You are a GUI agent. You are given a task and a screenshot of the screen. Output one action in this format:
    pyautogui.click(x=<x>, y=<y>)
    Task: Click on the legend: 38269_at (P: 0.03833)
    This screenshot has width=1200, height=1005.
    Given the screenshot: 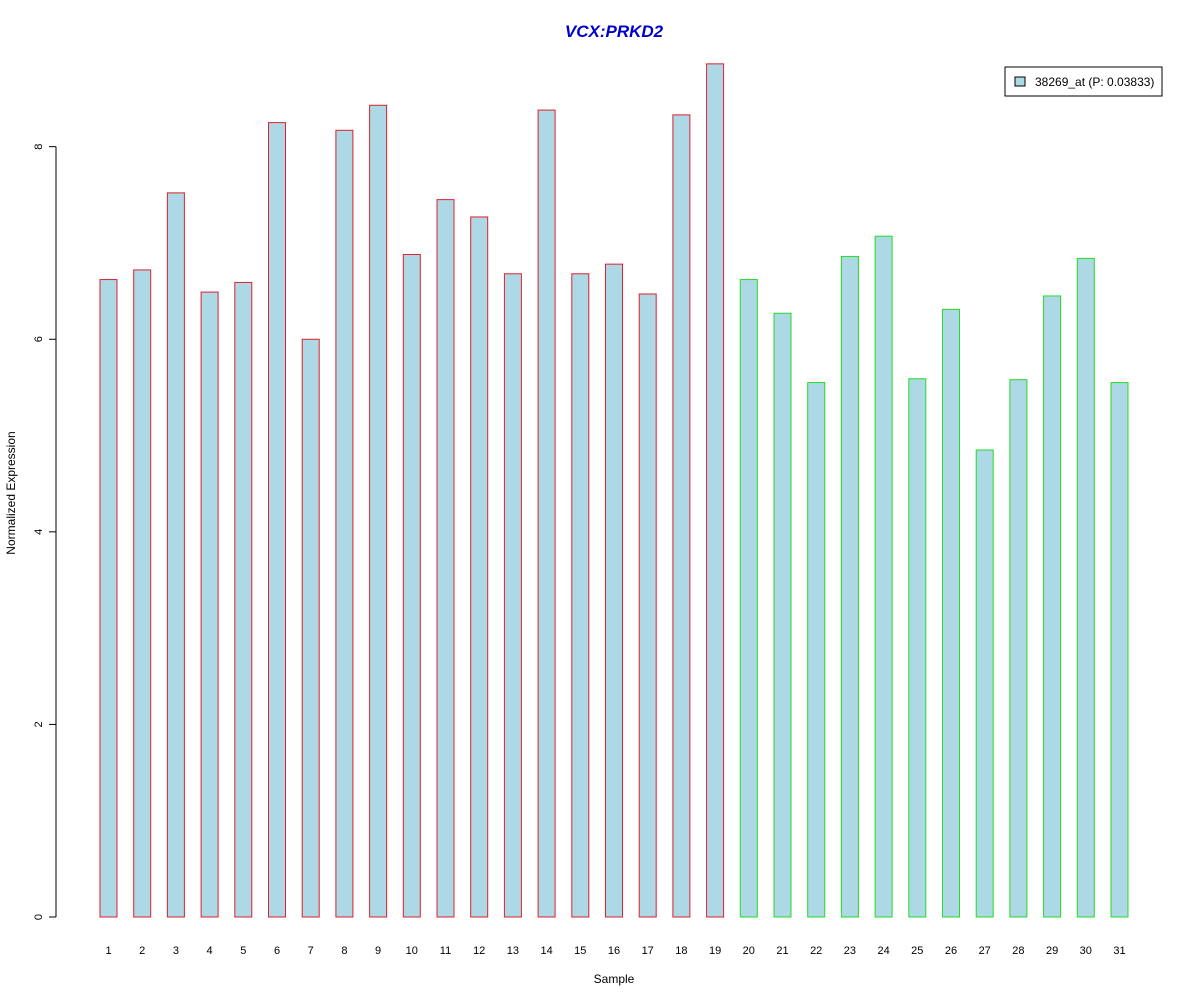 What is the action you would take?
    pyautogui.click(x=1083, y=81)
    